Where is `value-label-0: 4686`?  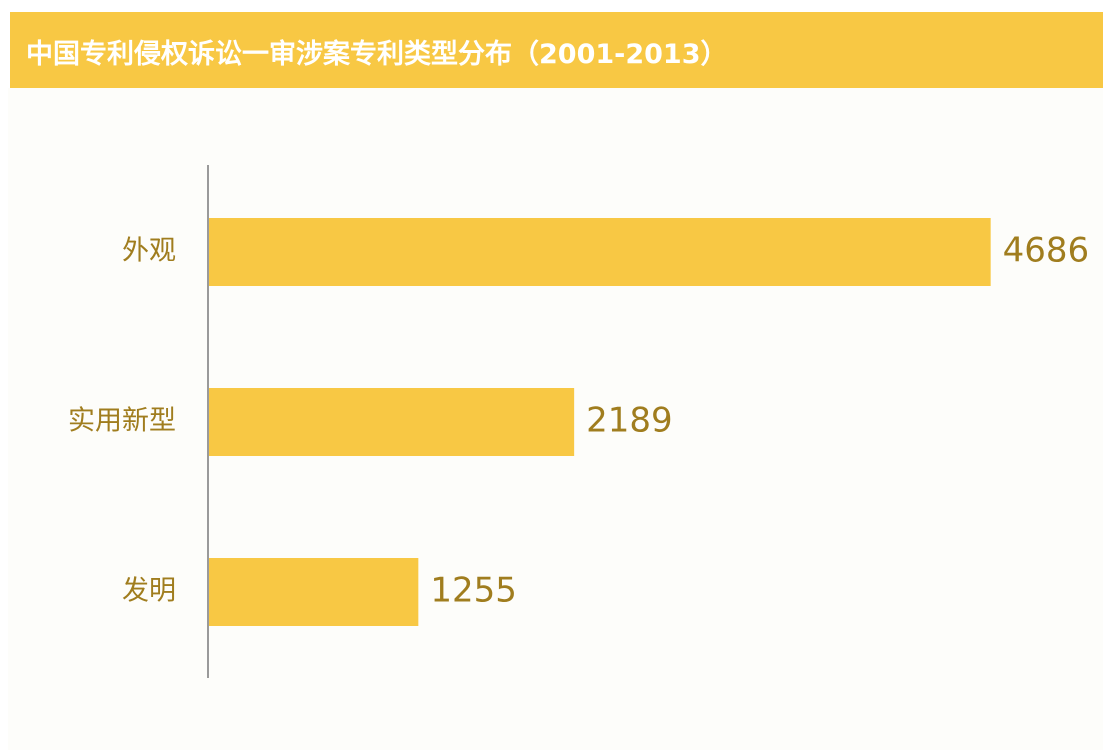 value-label-0: 4686 is located at coordinates (1046, 251).